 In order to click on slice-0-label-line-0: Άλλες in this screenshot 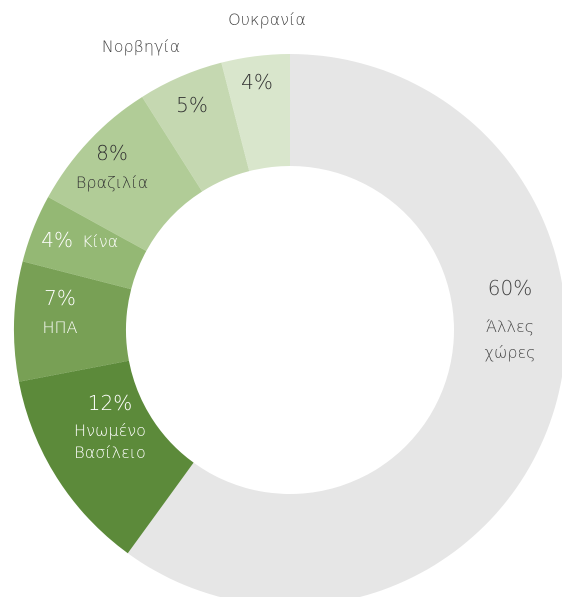, I will do `click(510, 326)`.